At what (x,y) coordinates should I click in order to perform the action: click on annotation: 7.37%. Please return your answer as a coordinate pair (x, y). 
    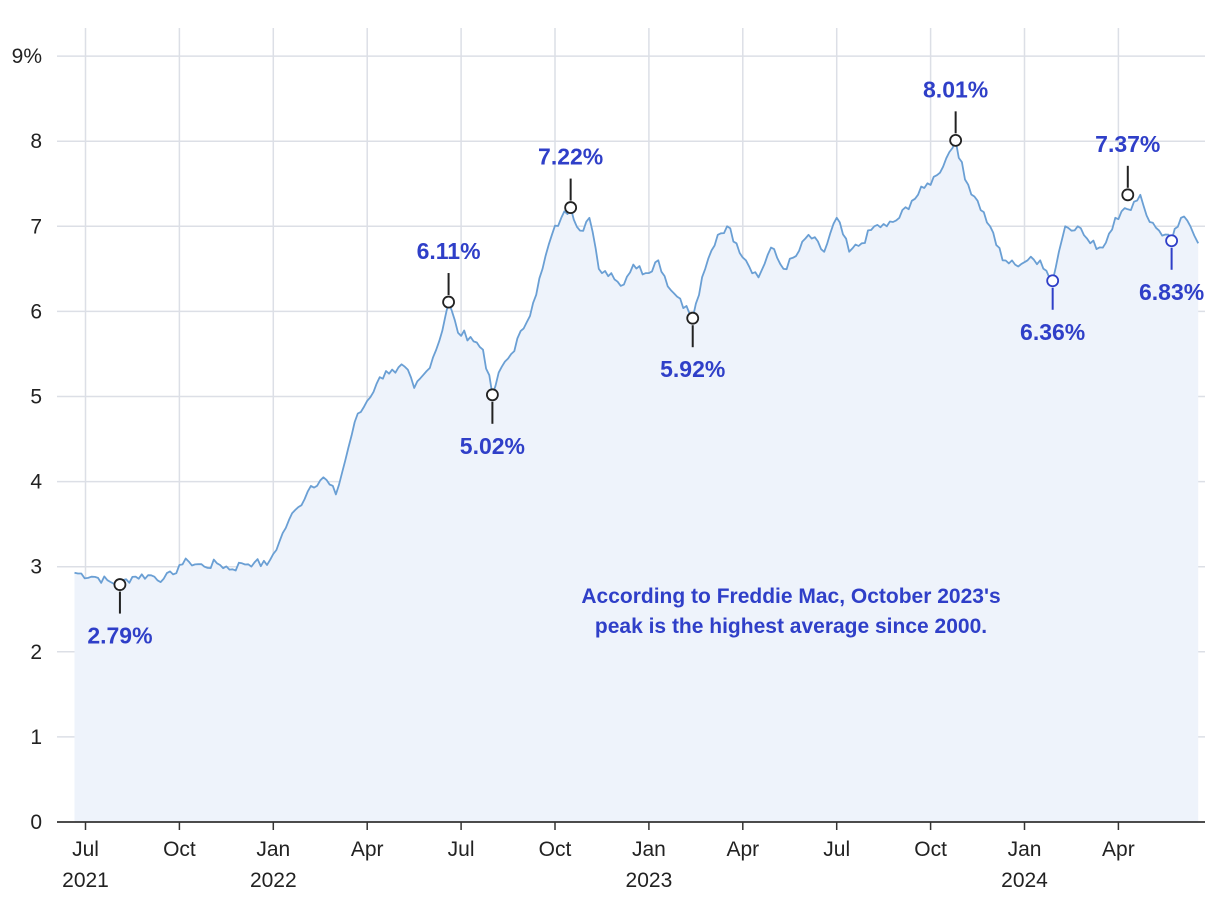
    Looking at the image, I should click on (1127, 166).